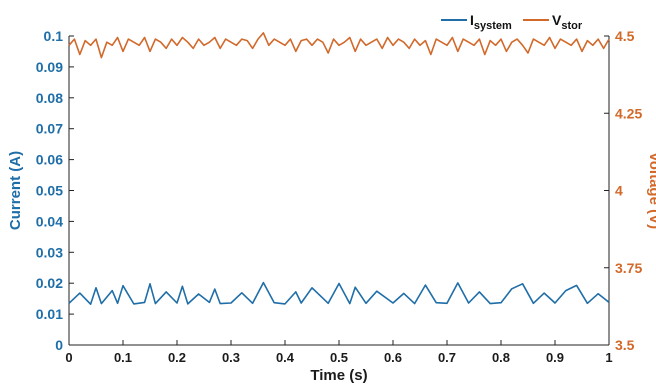 This screenshot has height=385, width=656. I want to click on y-right-tick-label: 3.75, so click(628, 268).